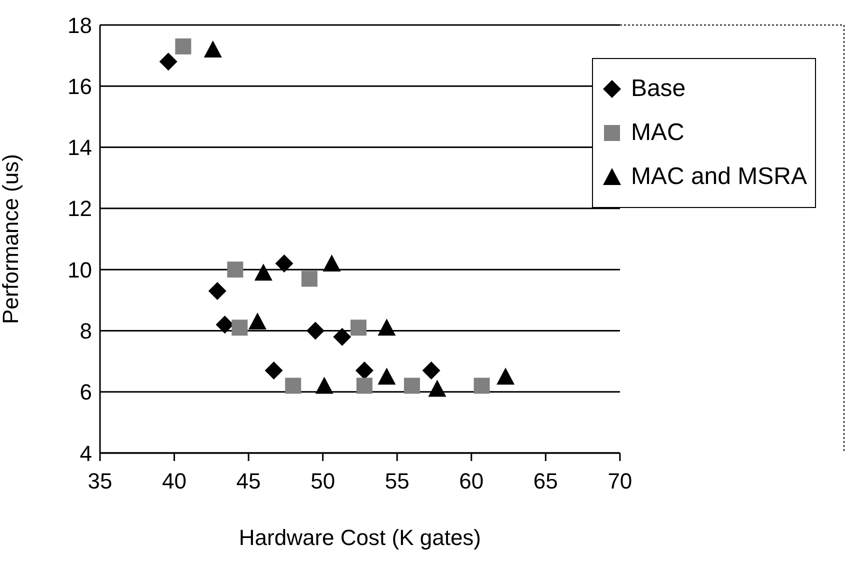 Image resolution: width=866 pixels, height=578 pixels. What do you see at coordinates (174, 481) in the screenshot?
I see `x-tick-label: 40` at bounding box center [174, 481].